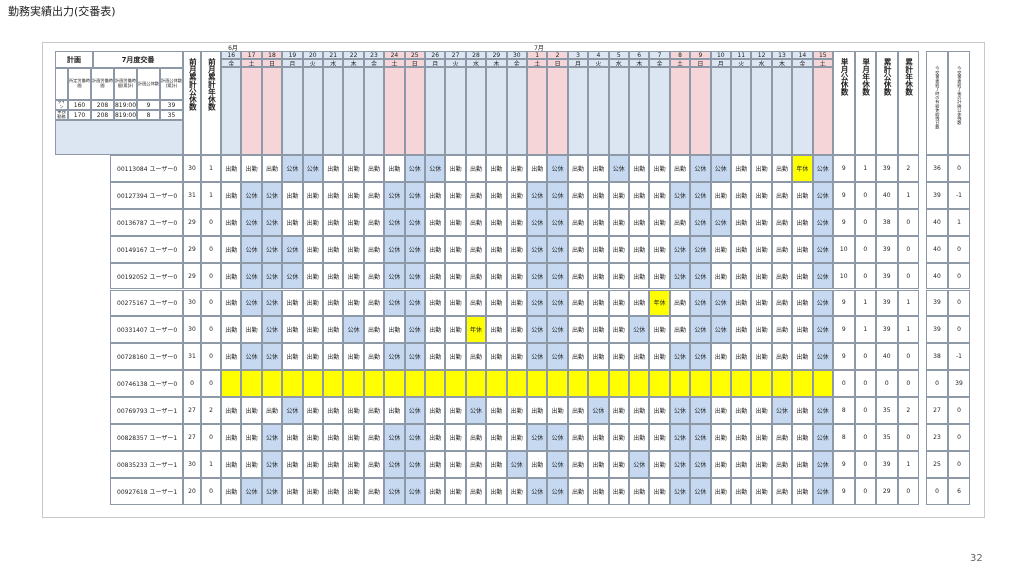 The image size is (1024, 576). What do you see at coordinates (233, 48) in the screenshot?
I see `month-label: 6月` at bounding box center [233, 48].